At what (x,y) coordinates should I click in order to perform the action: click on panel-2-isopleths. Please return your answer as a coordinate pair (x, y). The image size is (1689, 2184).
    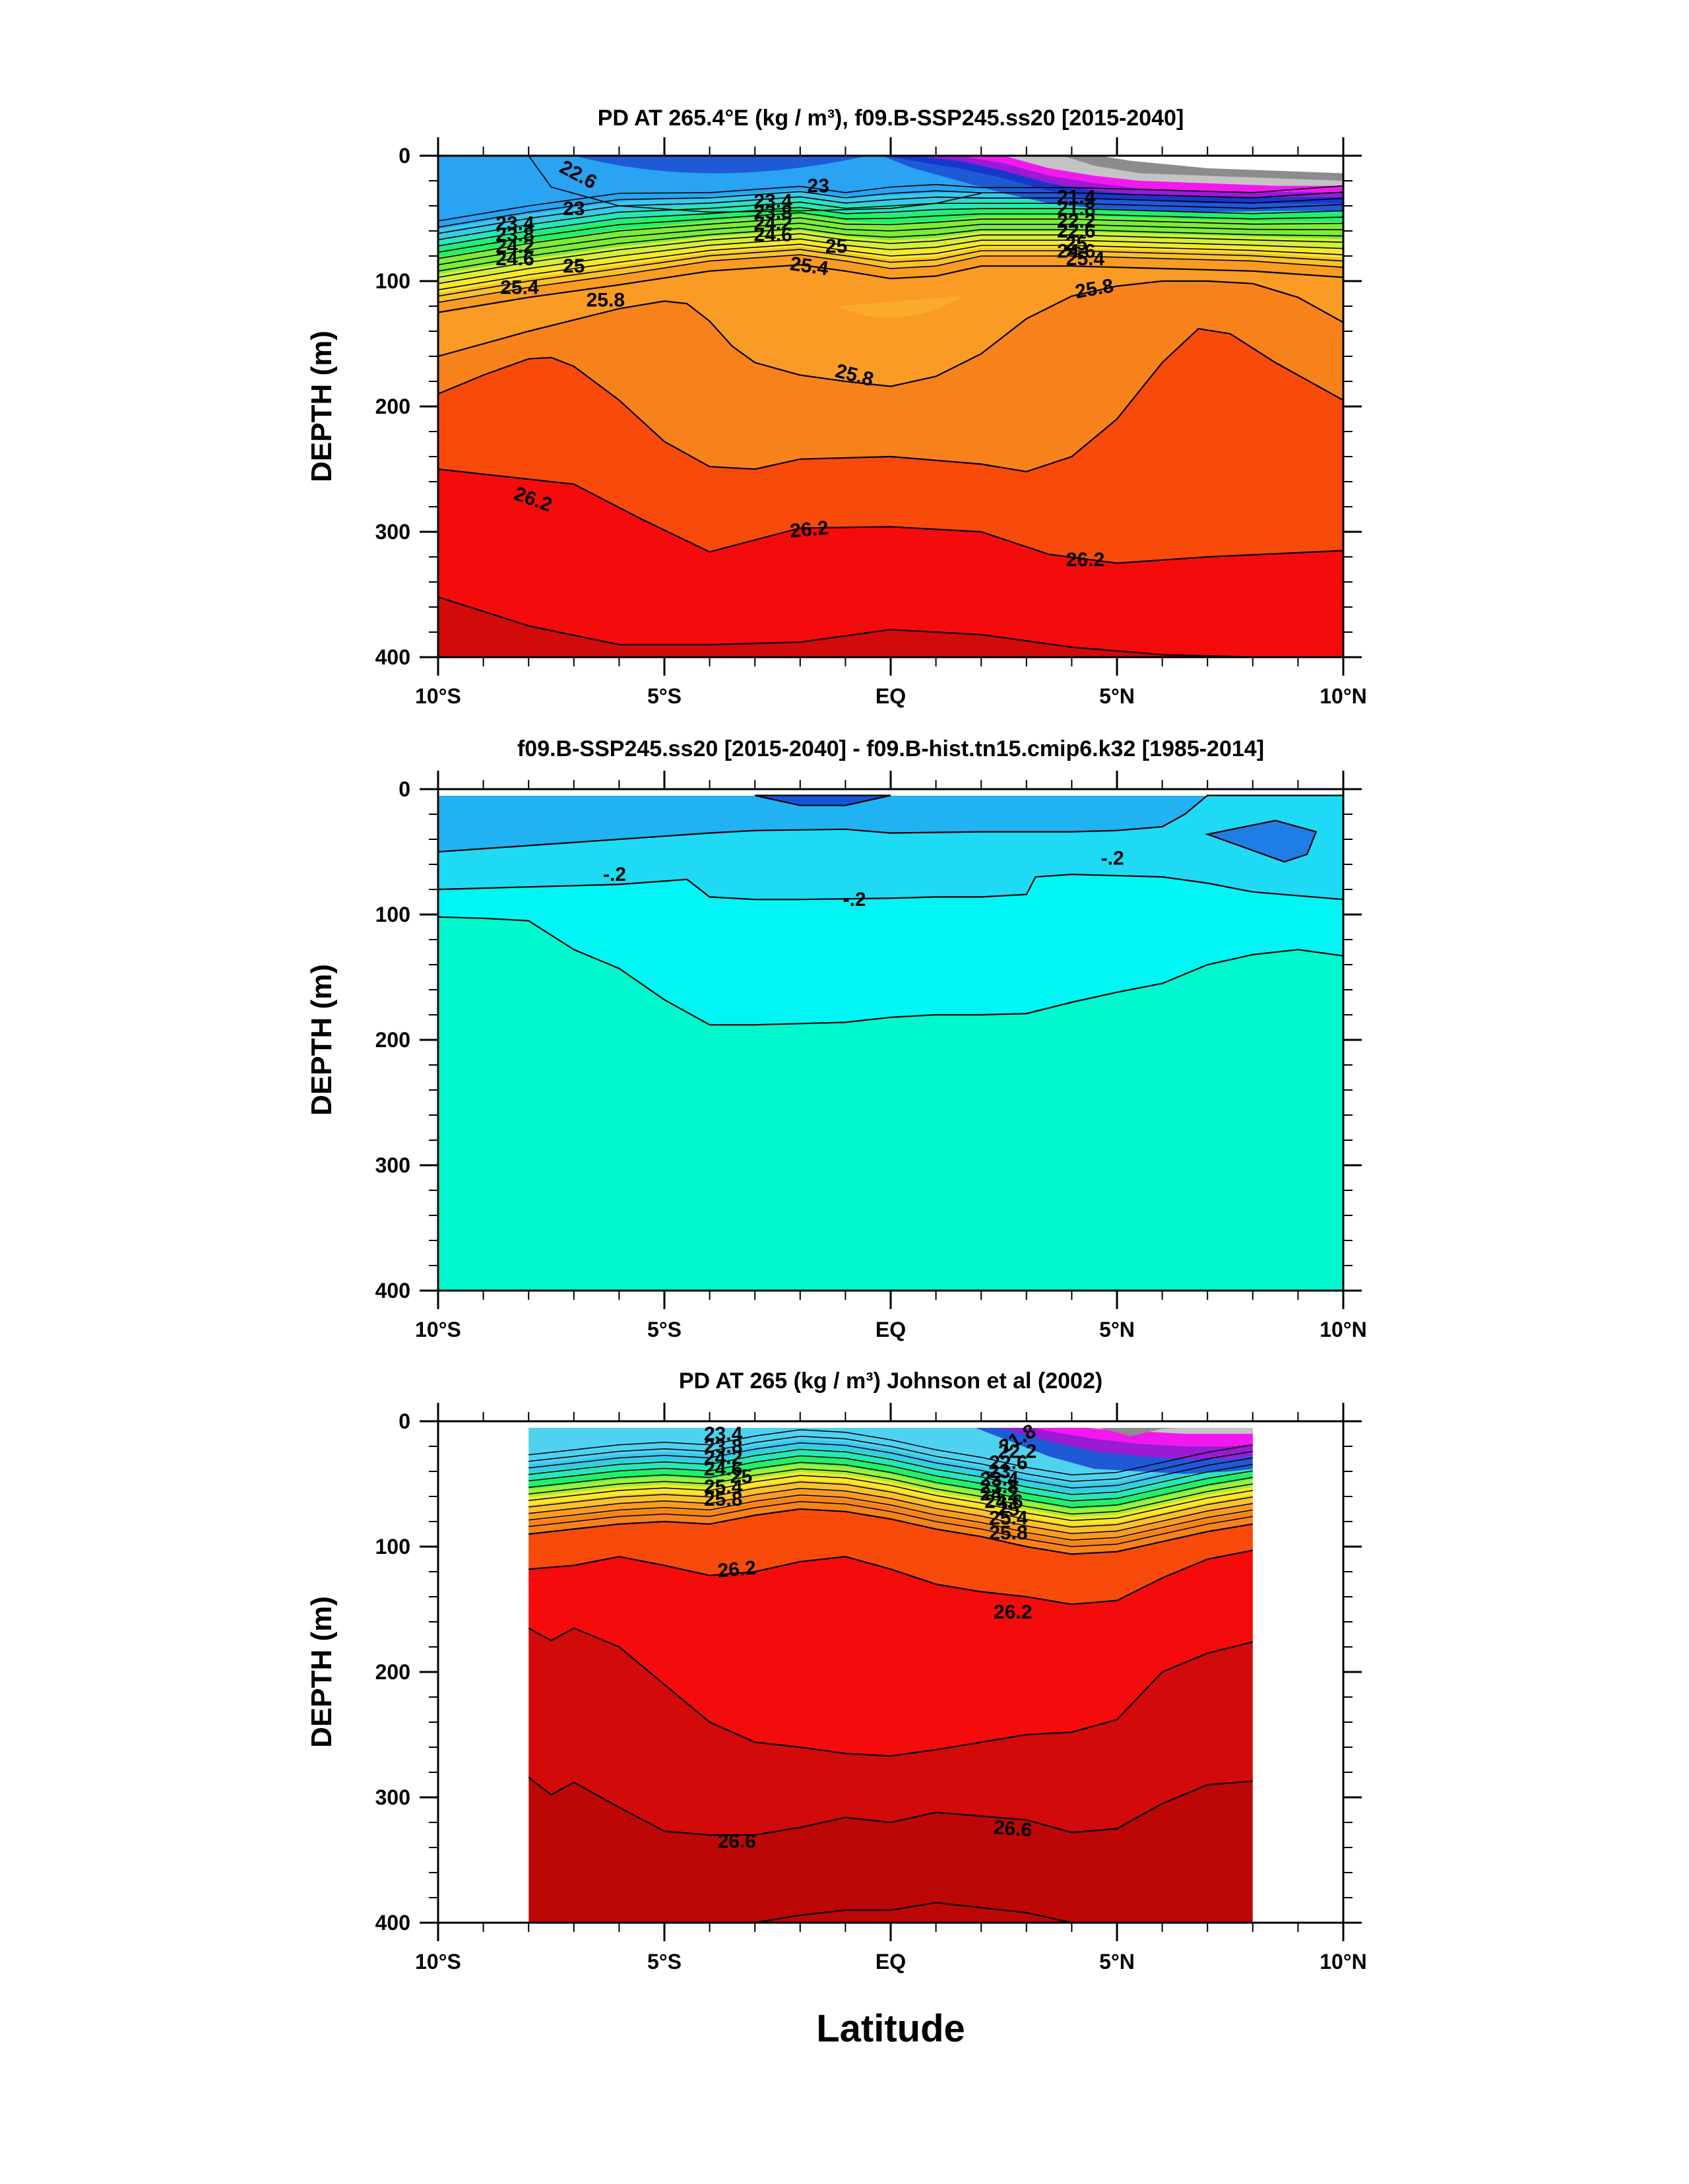
    Looking at the image, I should click on (891, 910).